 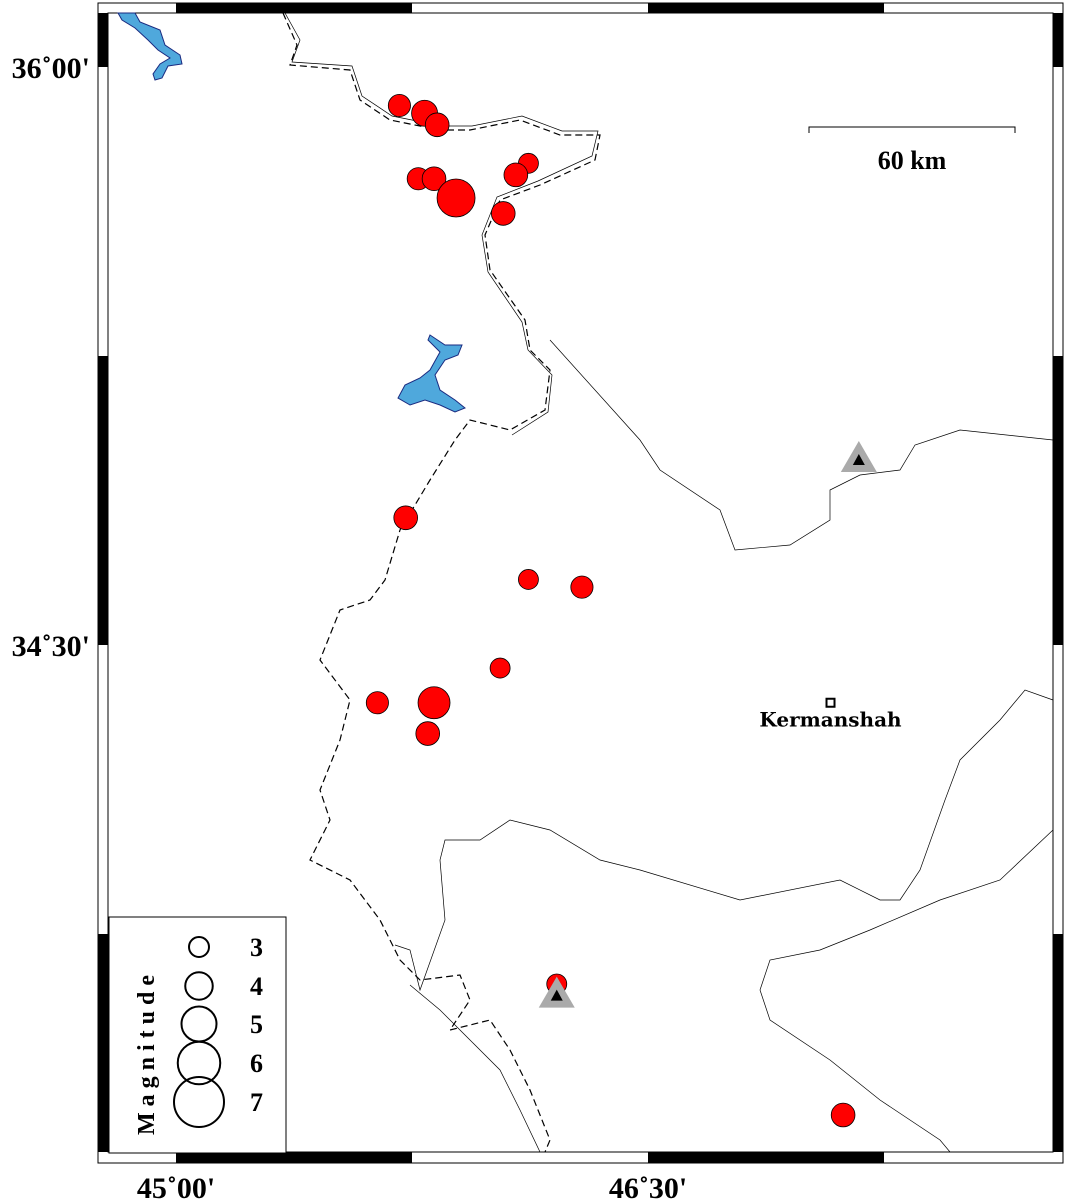 What do you see at coordinates (256, 1024) in the screenshot?
I see `legend-label: 5` at bounding box center [256, 1024].